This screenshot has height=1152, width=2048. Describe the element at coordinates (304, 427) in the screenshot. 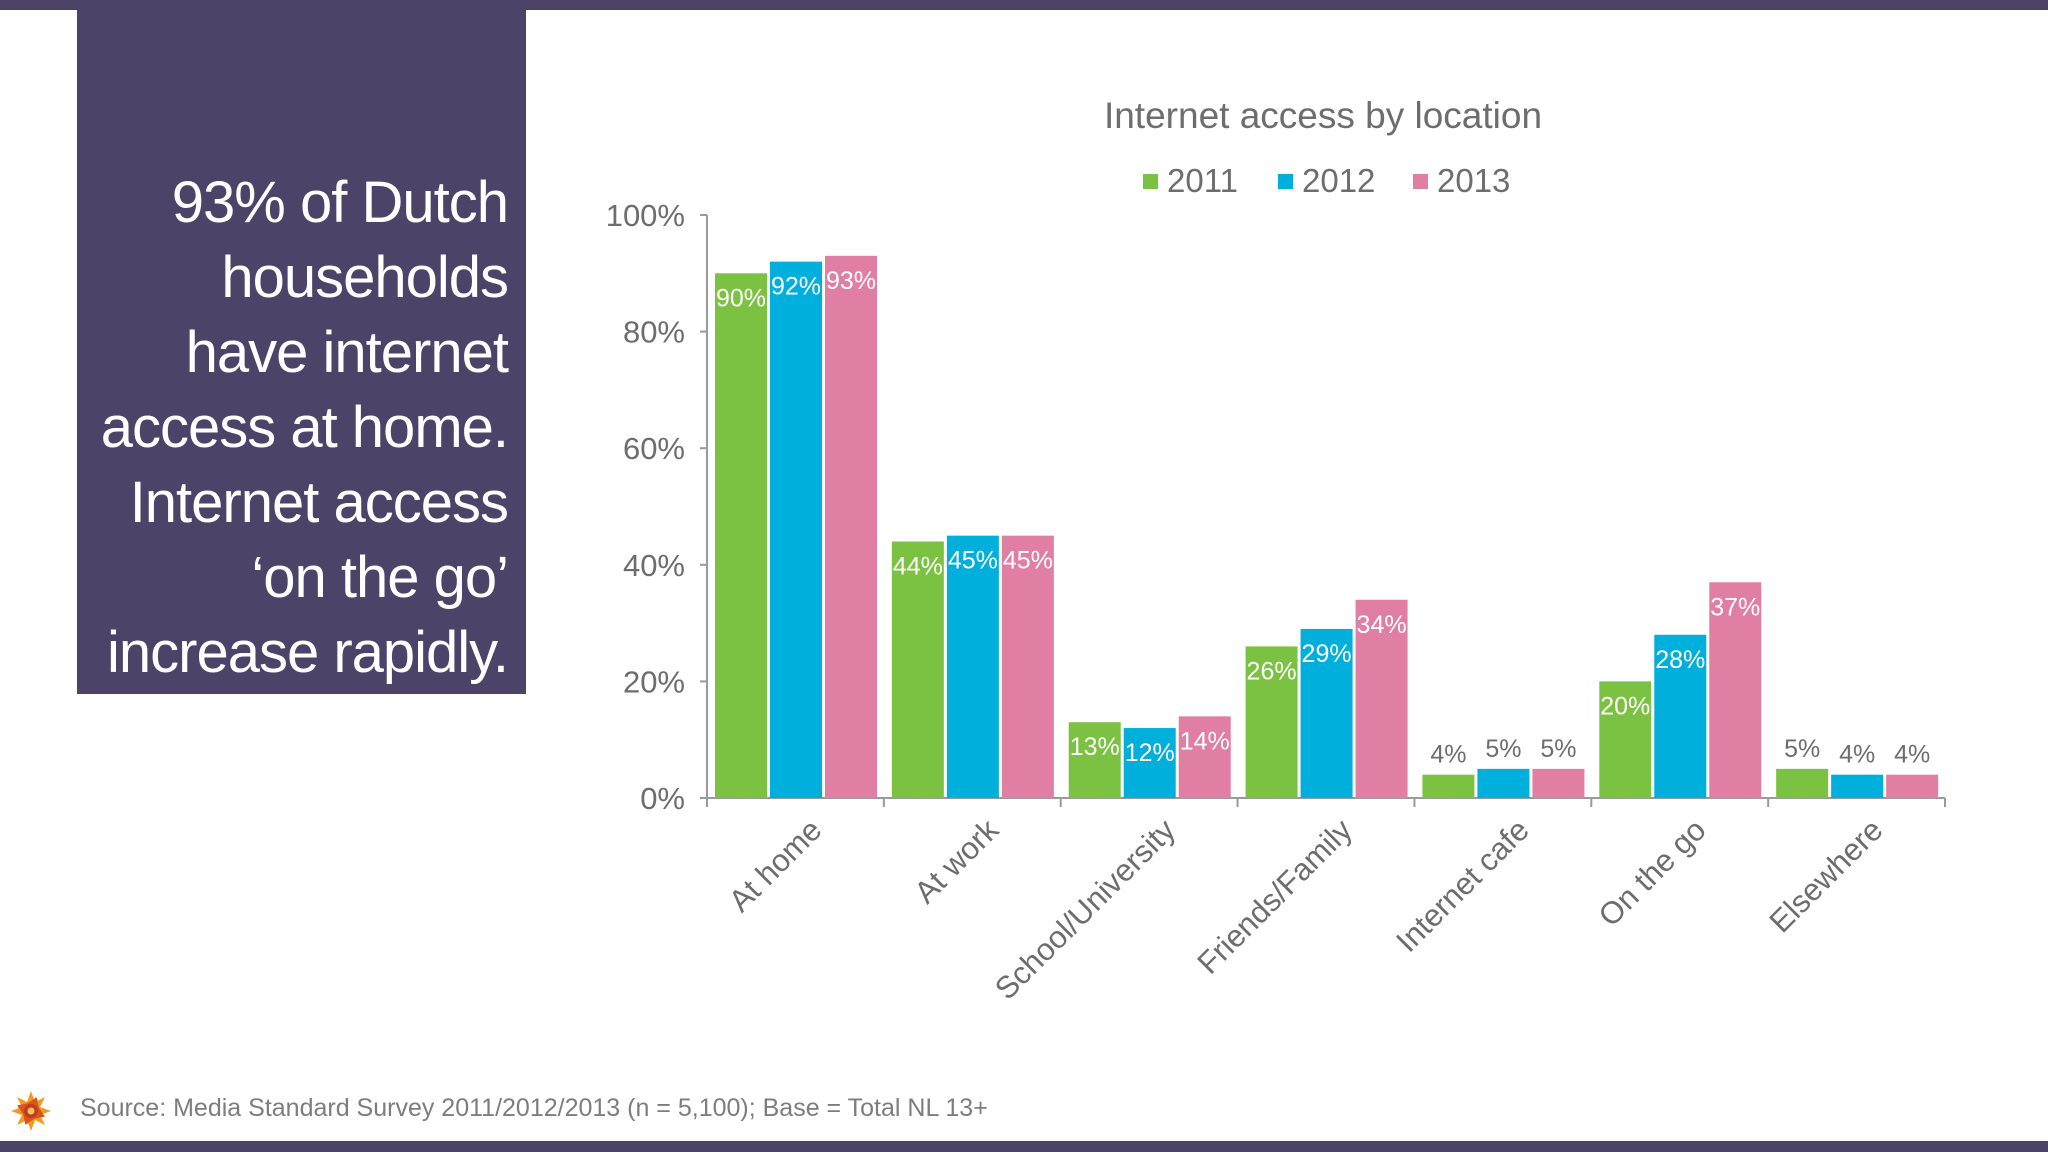

I see `headline-line: access at home.` at that location.